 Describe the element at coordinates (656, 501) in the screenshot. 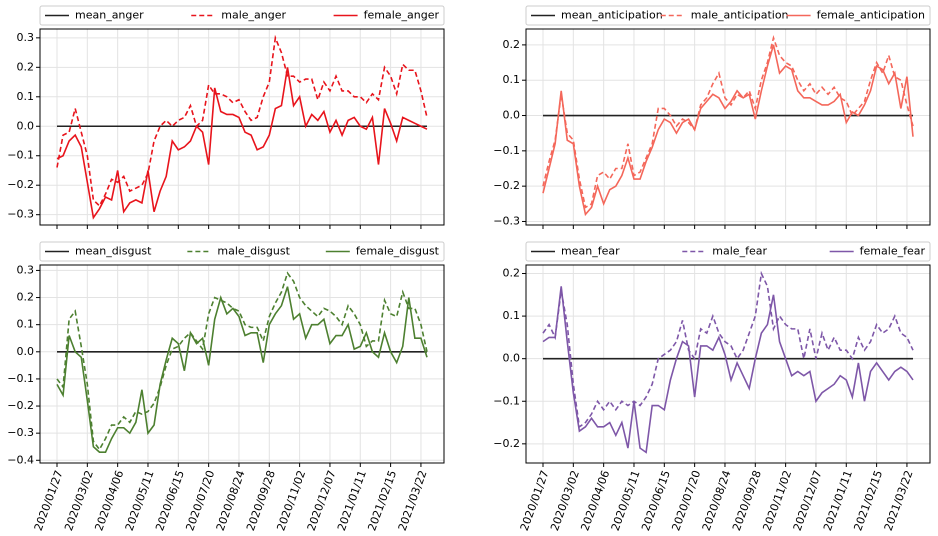

I see `x-tick-label: 2020/06/15` at that location.